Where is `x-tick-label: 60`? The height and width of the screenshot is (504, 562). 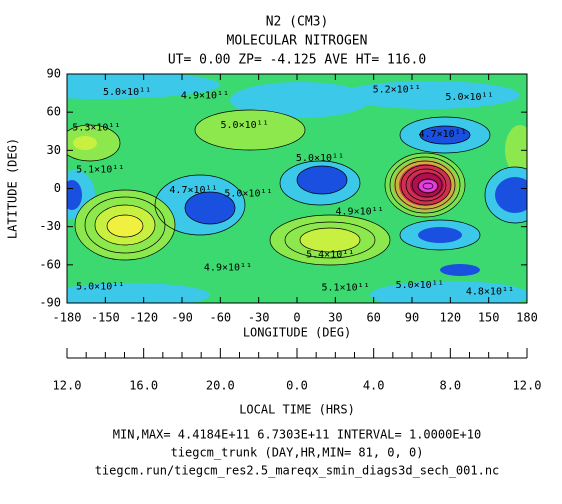 x-tick-label: 60 is located at coordinates (373, 318).